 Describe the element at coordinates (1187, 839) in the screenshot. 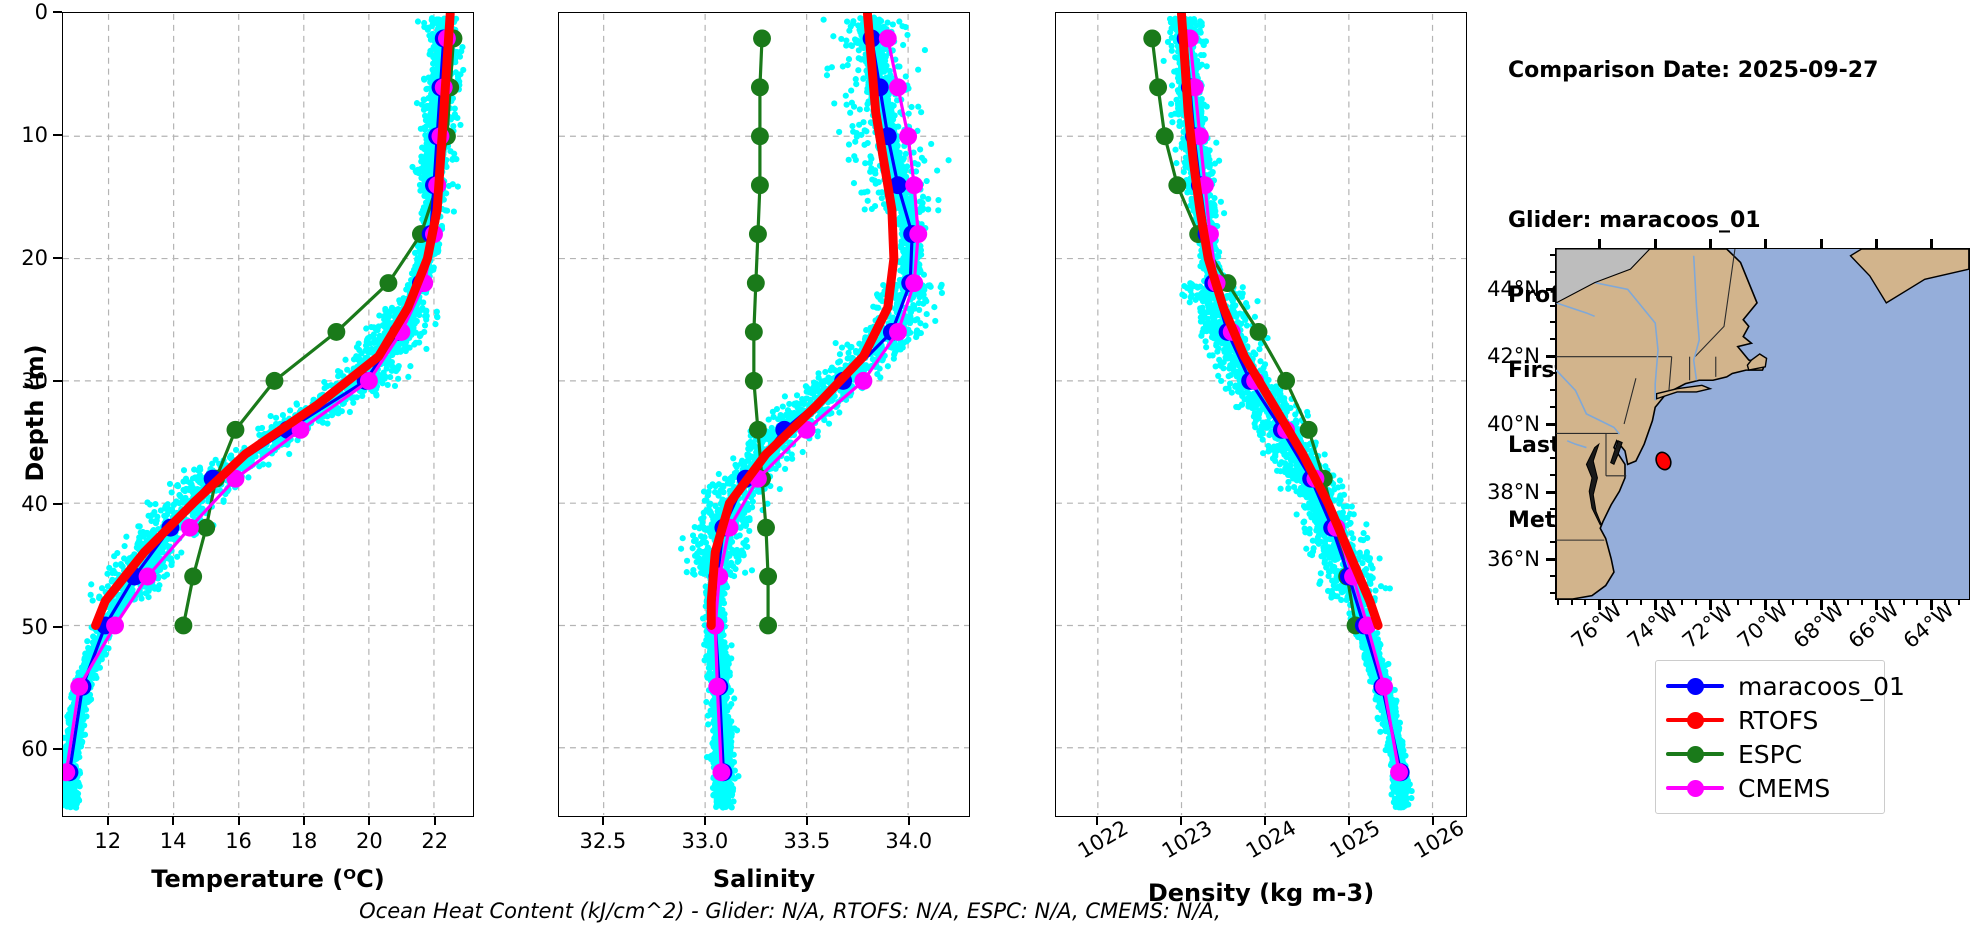

I see `x-tick-label: 1023` at that location.